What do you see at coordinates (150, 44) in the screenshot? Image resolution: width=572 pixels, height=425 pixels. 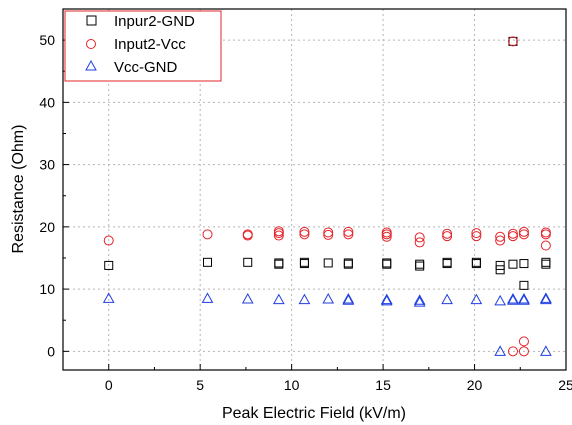 I see `legend-label-input2-vcc: Input2-Vcc` at bounding box center [150, 44].